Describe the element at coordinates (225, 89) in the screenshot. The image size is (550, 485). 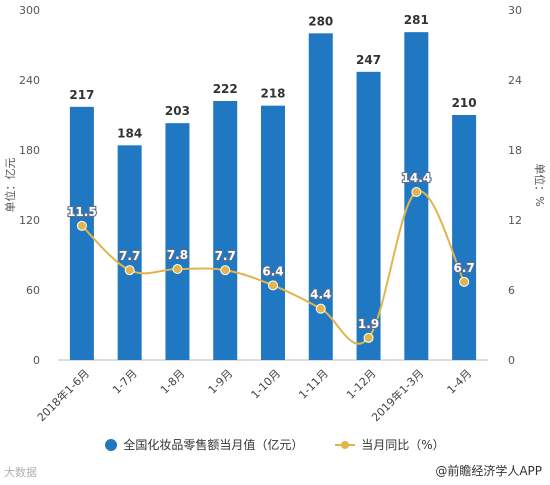
I see `bar-value-label: 222` at that location.